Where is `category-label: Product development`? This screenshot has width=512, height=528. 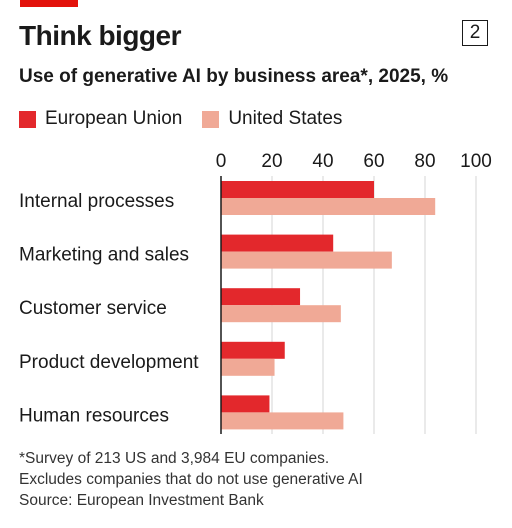 category-label: Product development is located at coordinates (109, 362).